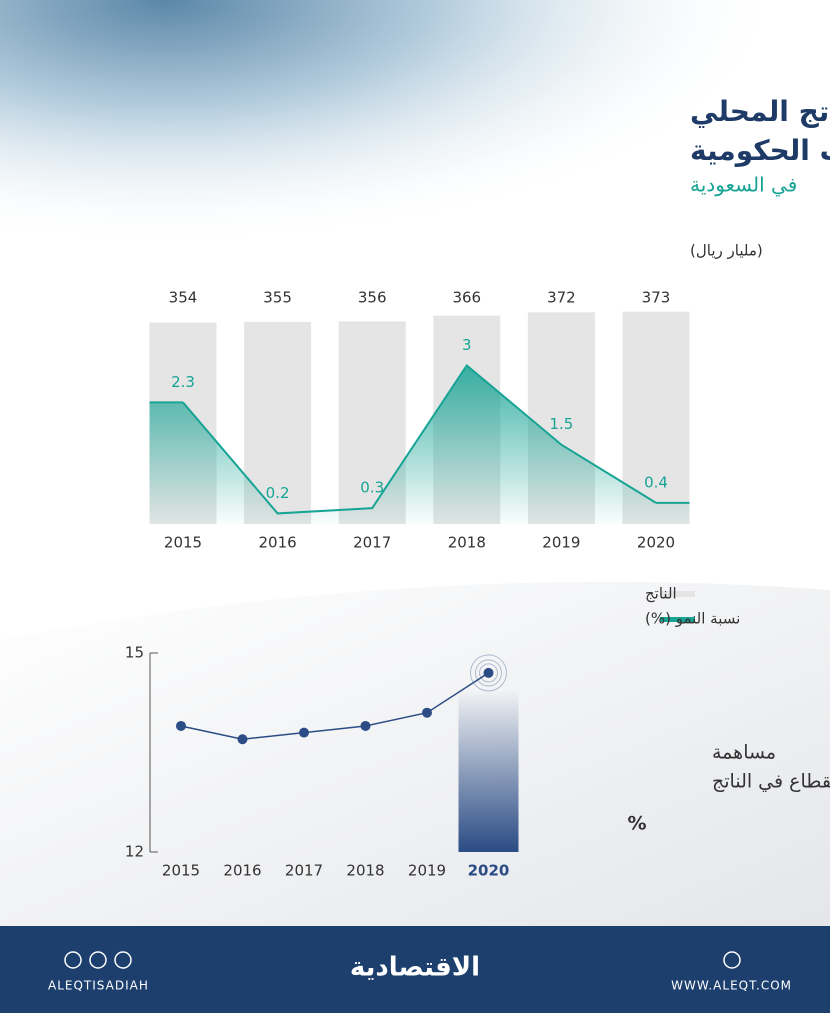  What do you see at coordinates (334, 706) in the screenshot?
I see `share-line` at bounding box center [334, 706].